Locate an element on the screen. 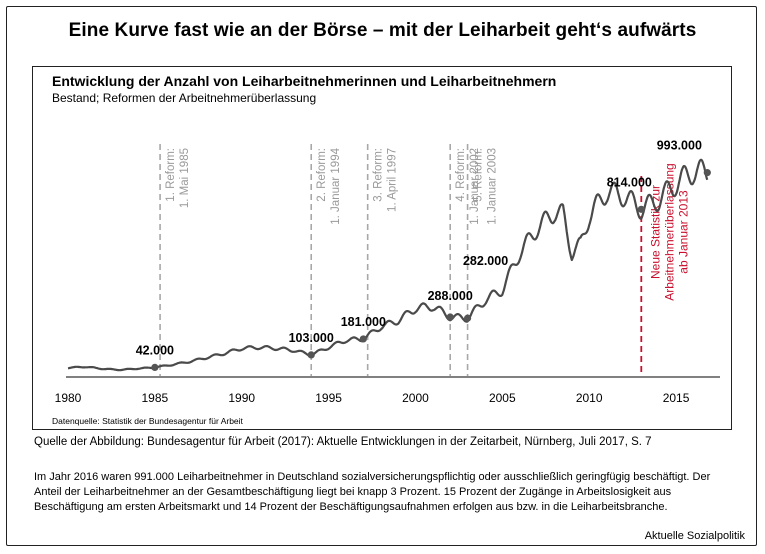 The width and height of the screenshot is (765, 554). x-tick-label-1990: 1990 is located at coordinates (241, 398).